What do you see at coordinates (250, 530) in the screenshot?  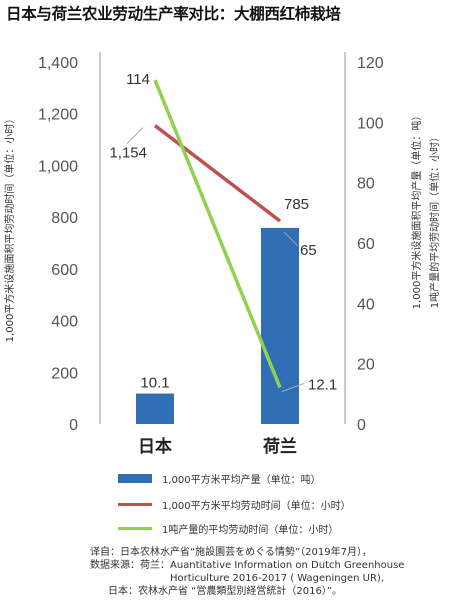 I see `legend-label-green-line: 1吨产量的平均劳动时间（单位：小时）` at bounding box center [250, 530].